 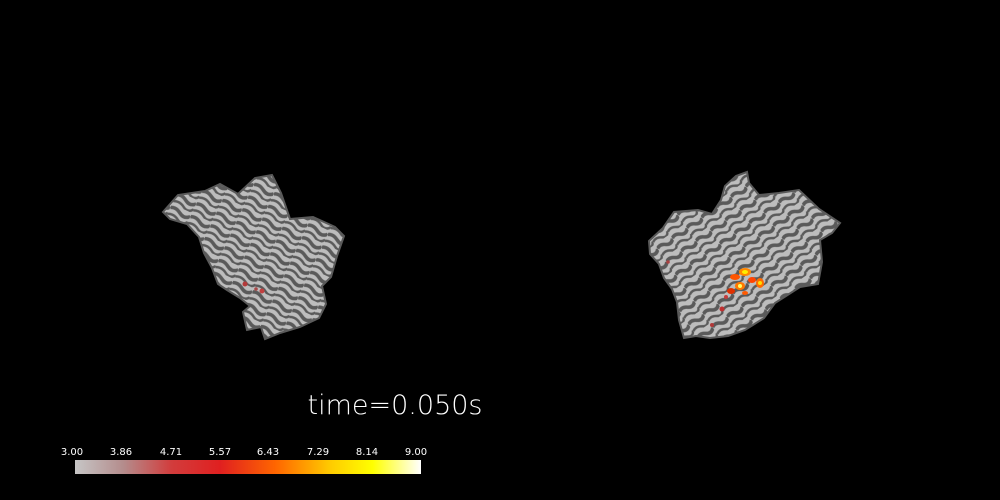 I want to click on colorbar-tick: 9.00, so click(x=416, y=452).